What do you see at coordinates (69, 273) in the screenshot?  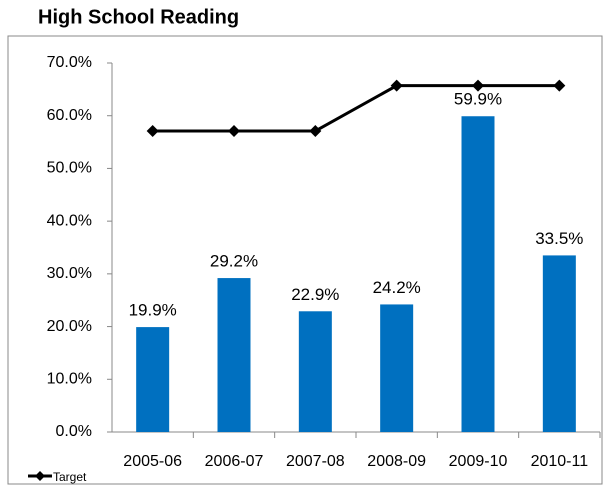 I see `y-tick-label: 30.0%` at bounding box center [69, 273].